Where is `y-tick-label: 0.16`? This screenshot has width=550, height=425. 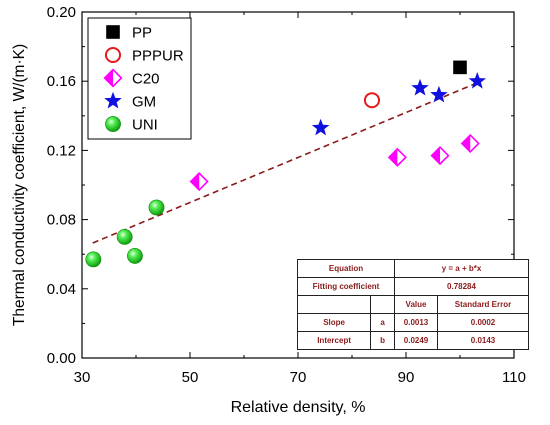
y-tick-label: 0.16 is located at coordinates (61, 81).